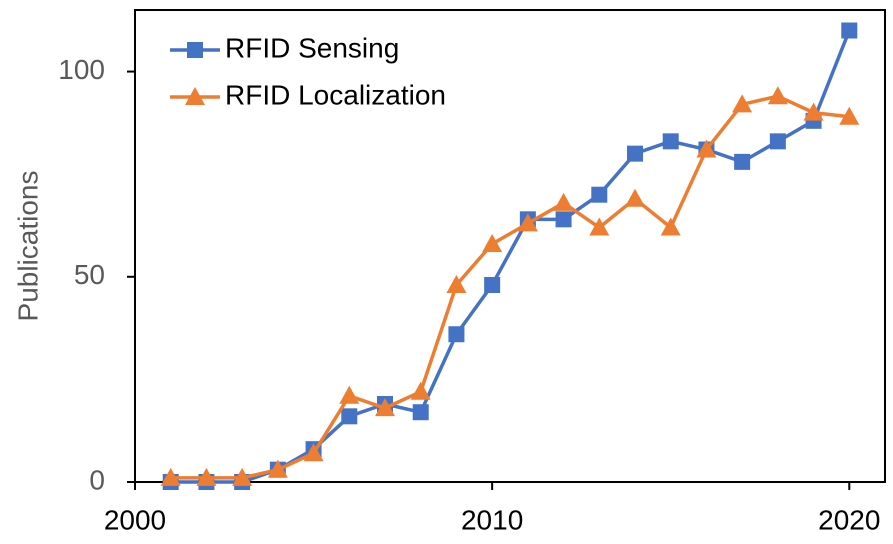  What do you see at coordinates (89, 274) in the screenshot?
I see `y-tick-label: 50` at bounding box center [89, 274].